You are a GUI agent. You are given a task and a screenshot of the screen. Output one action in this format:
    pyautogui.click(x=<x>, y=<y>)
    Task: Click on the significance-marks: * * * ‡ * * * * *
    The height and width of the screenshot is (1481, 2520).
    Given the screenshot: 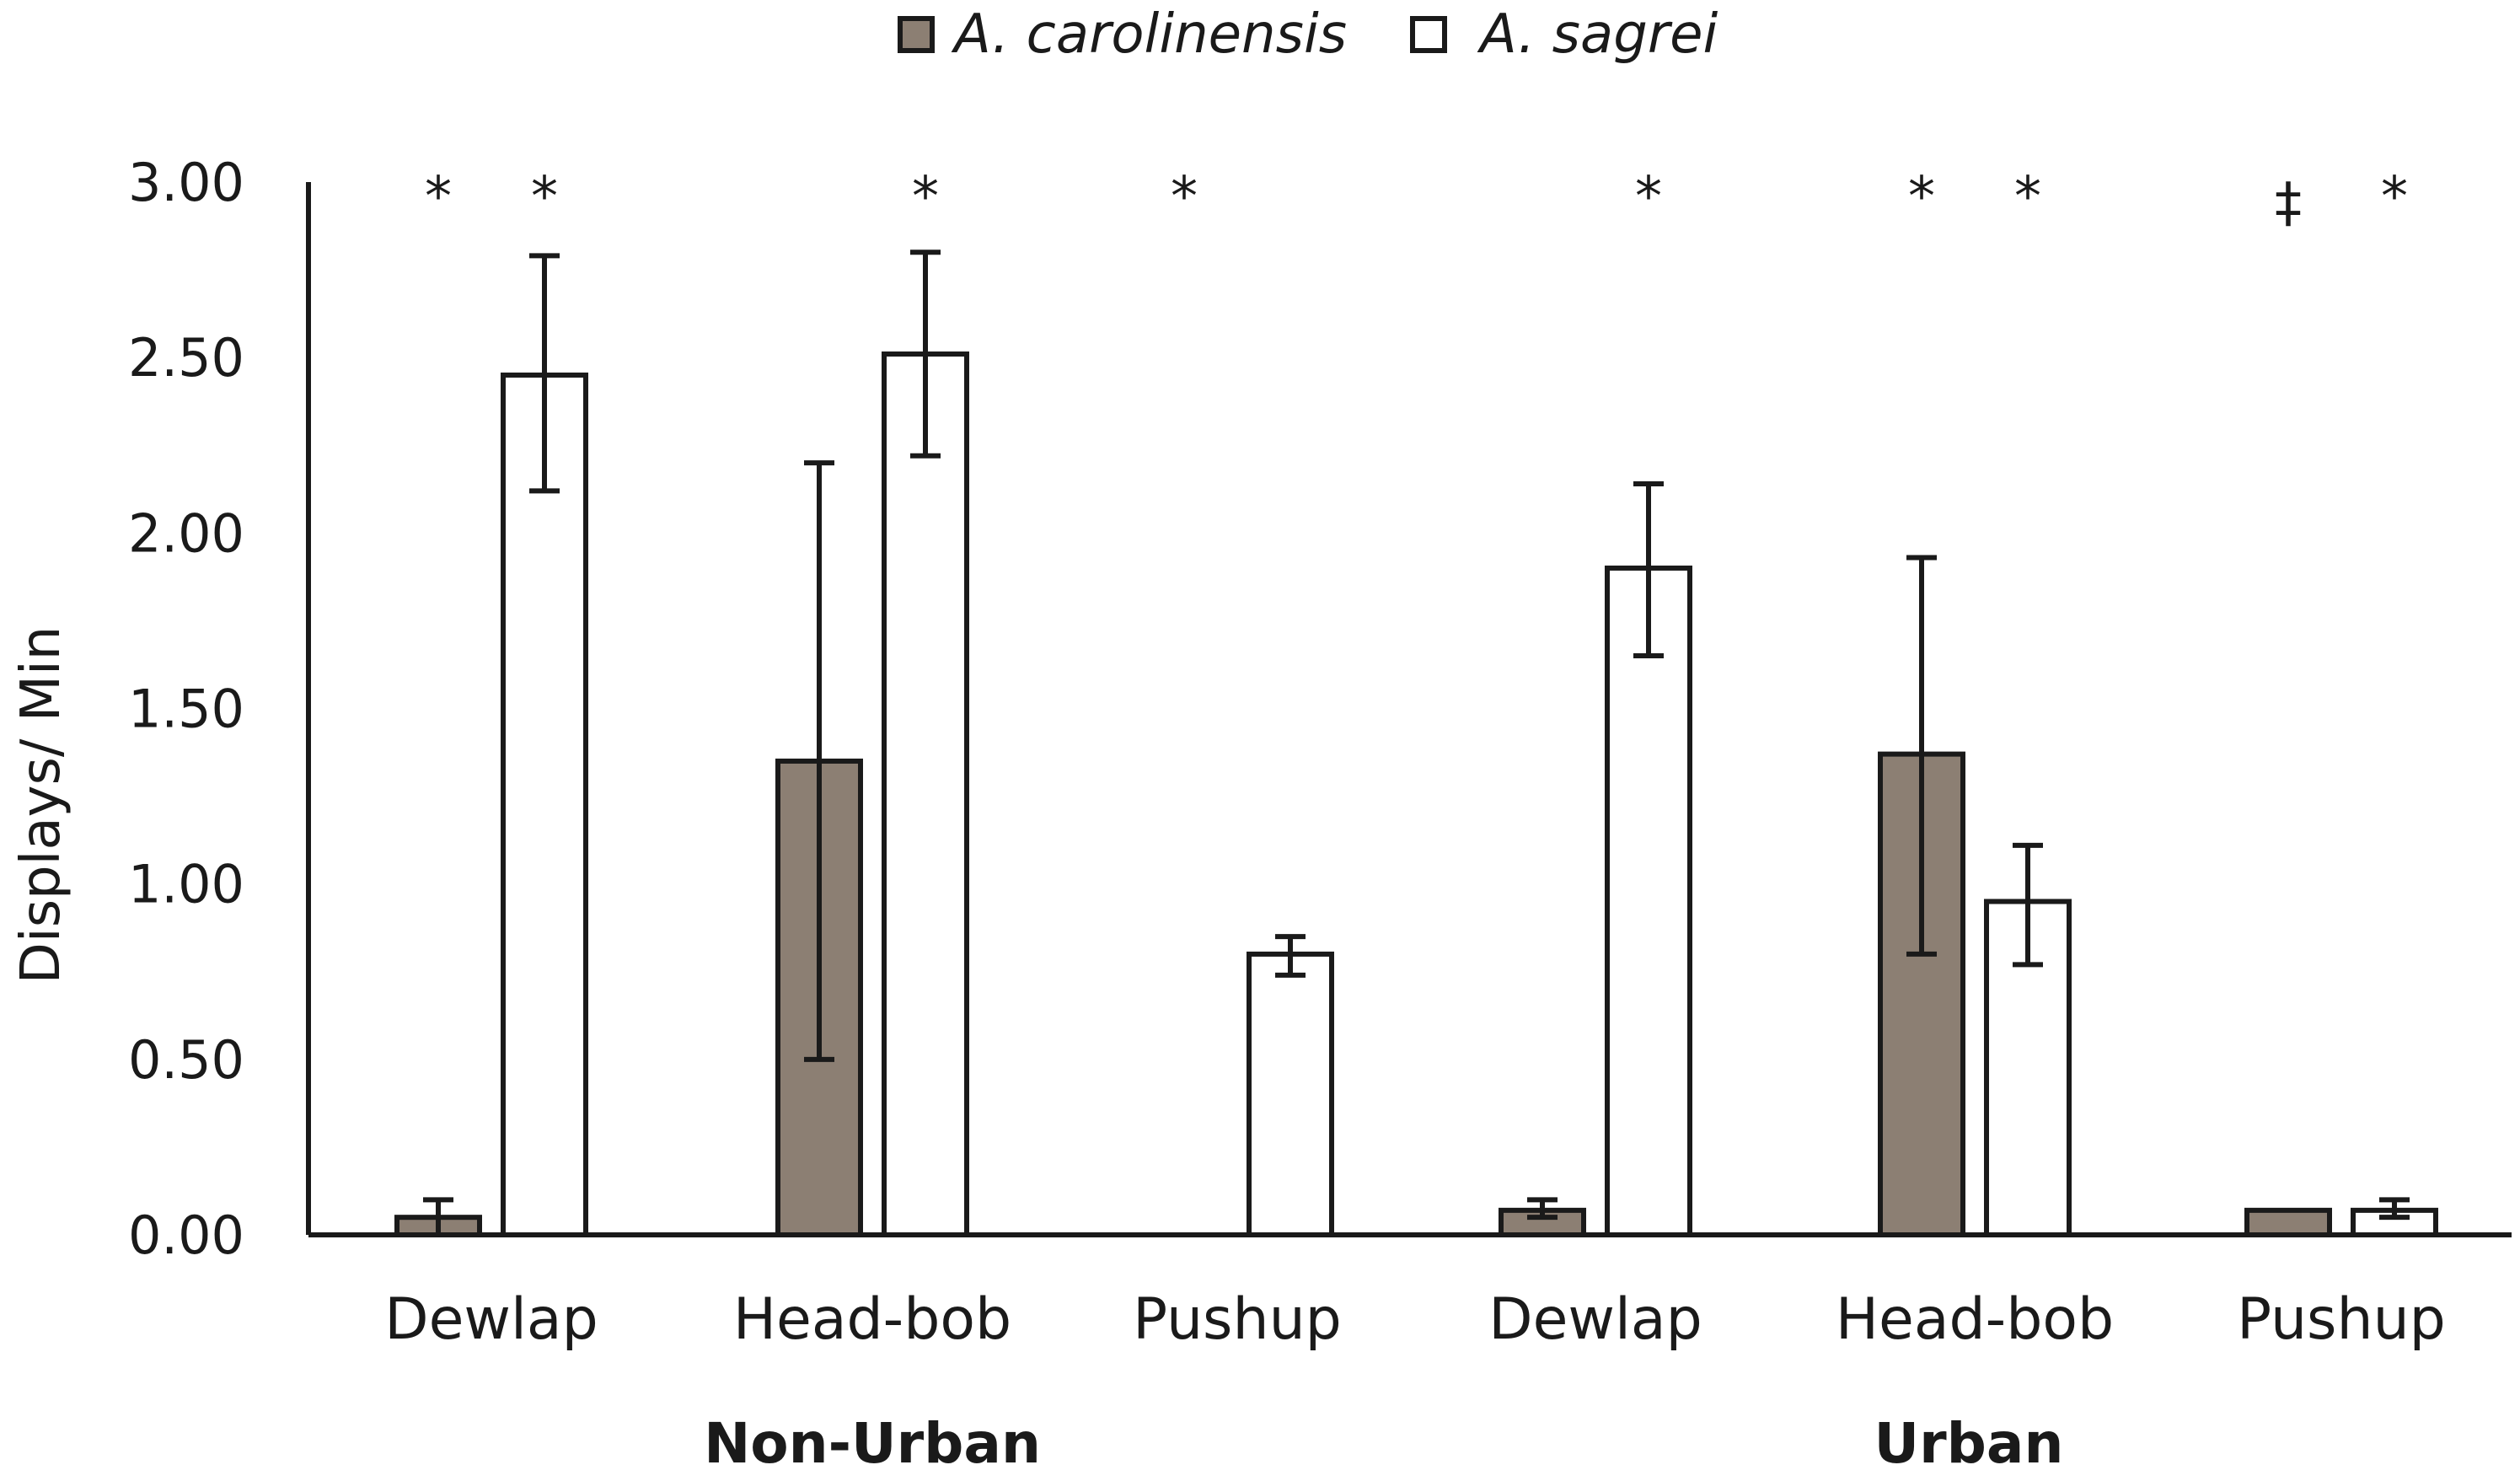 What is the action you would take?
    pyautogui.click(x=1416, y=200)
    